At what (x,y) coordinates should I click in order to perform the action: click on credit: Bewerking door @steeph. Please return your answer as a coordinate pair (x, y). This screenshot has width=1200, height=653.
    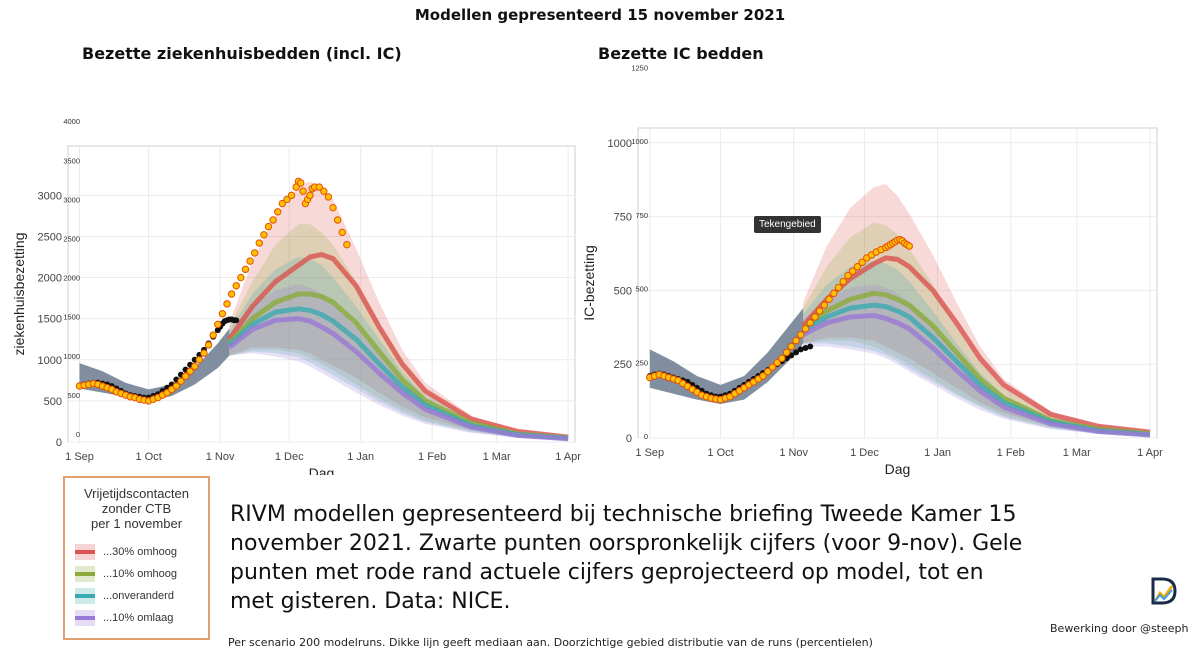
    Looking at the image, I should click on (1119, 628).